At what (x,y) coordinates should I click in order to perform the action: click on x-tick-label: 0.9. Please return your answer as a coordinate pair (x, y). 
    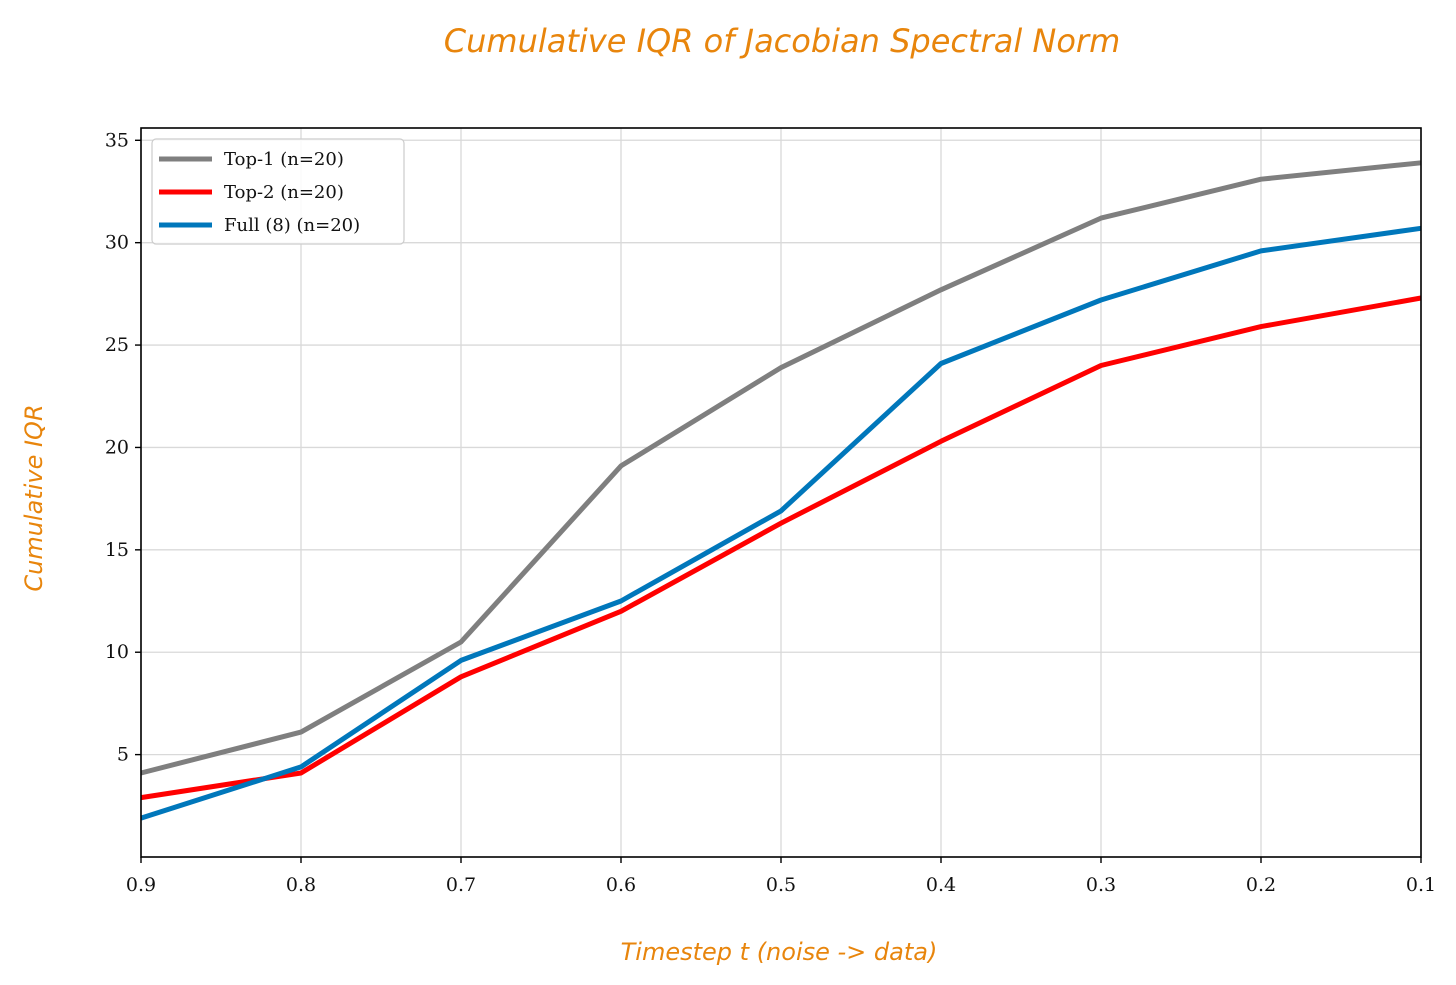
    Looking at the image, I should click on (141, 885).